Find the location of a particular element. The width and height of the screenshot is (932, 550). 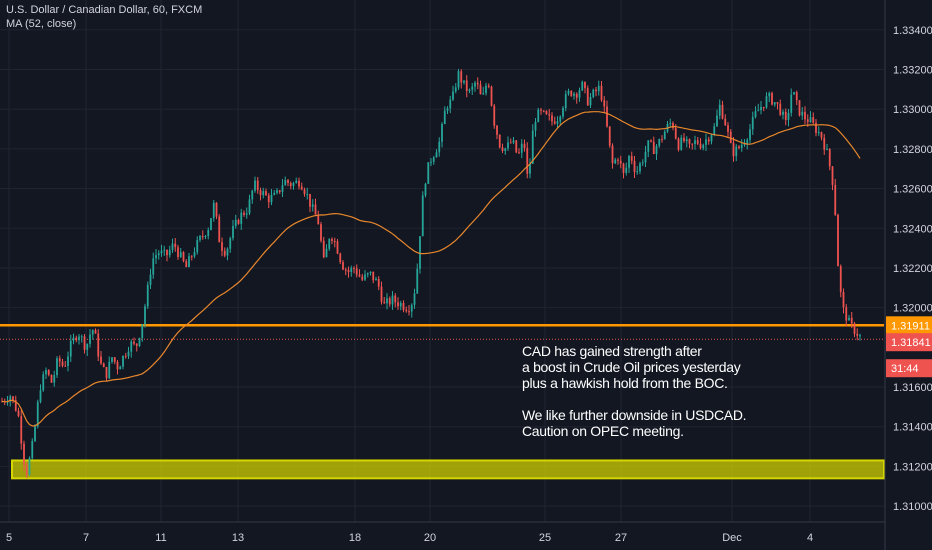

last-price-label: 1.31841 is located at coordinates (909, 342).